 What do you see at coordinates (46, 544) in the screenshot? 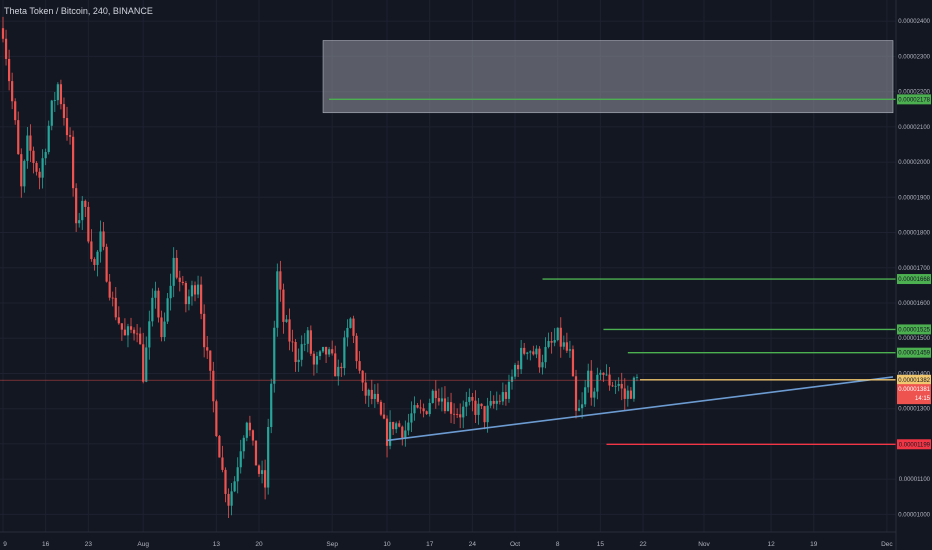
I see `x-tick-label: 16` at bounding box center [46, 544].